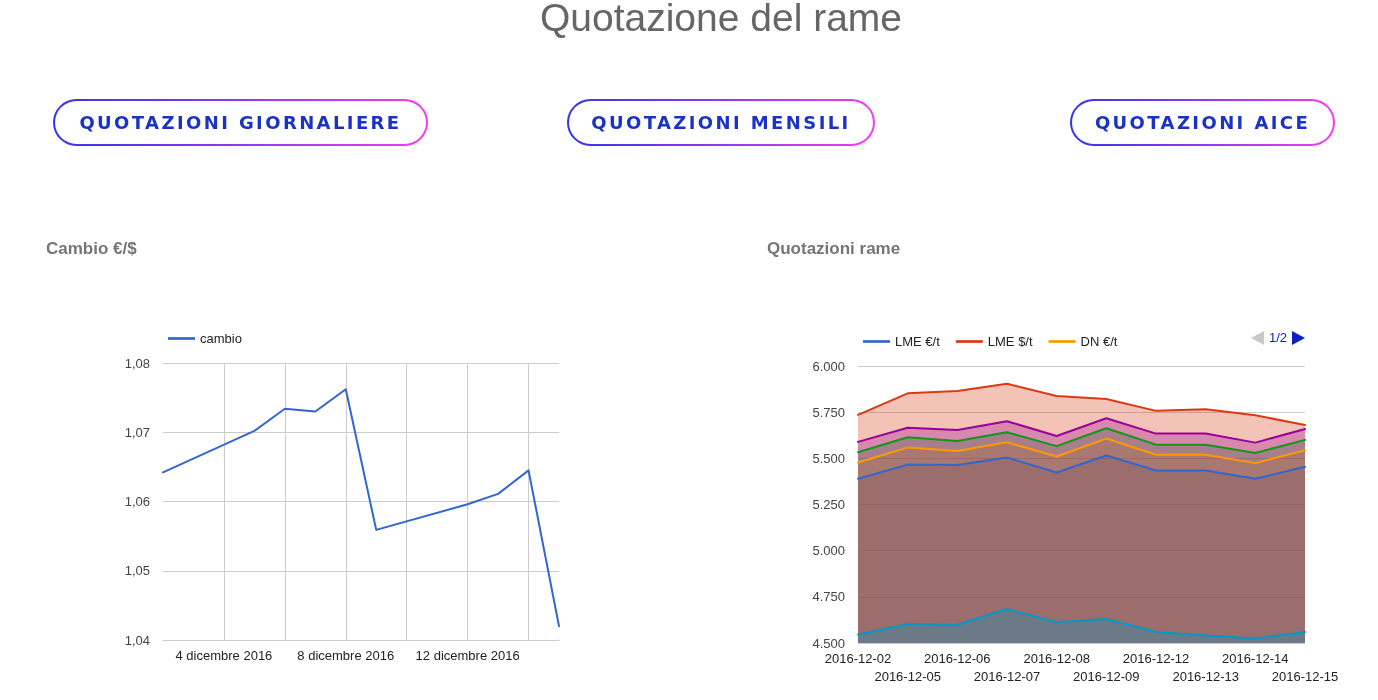  What do you see at coordinates (720, 20) in the screenshot?
I see `text: Quotazione del rame` at bounding box center [720, 20].